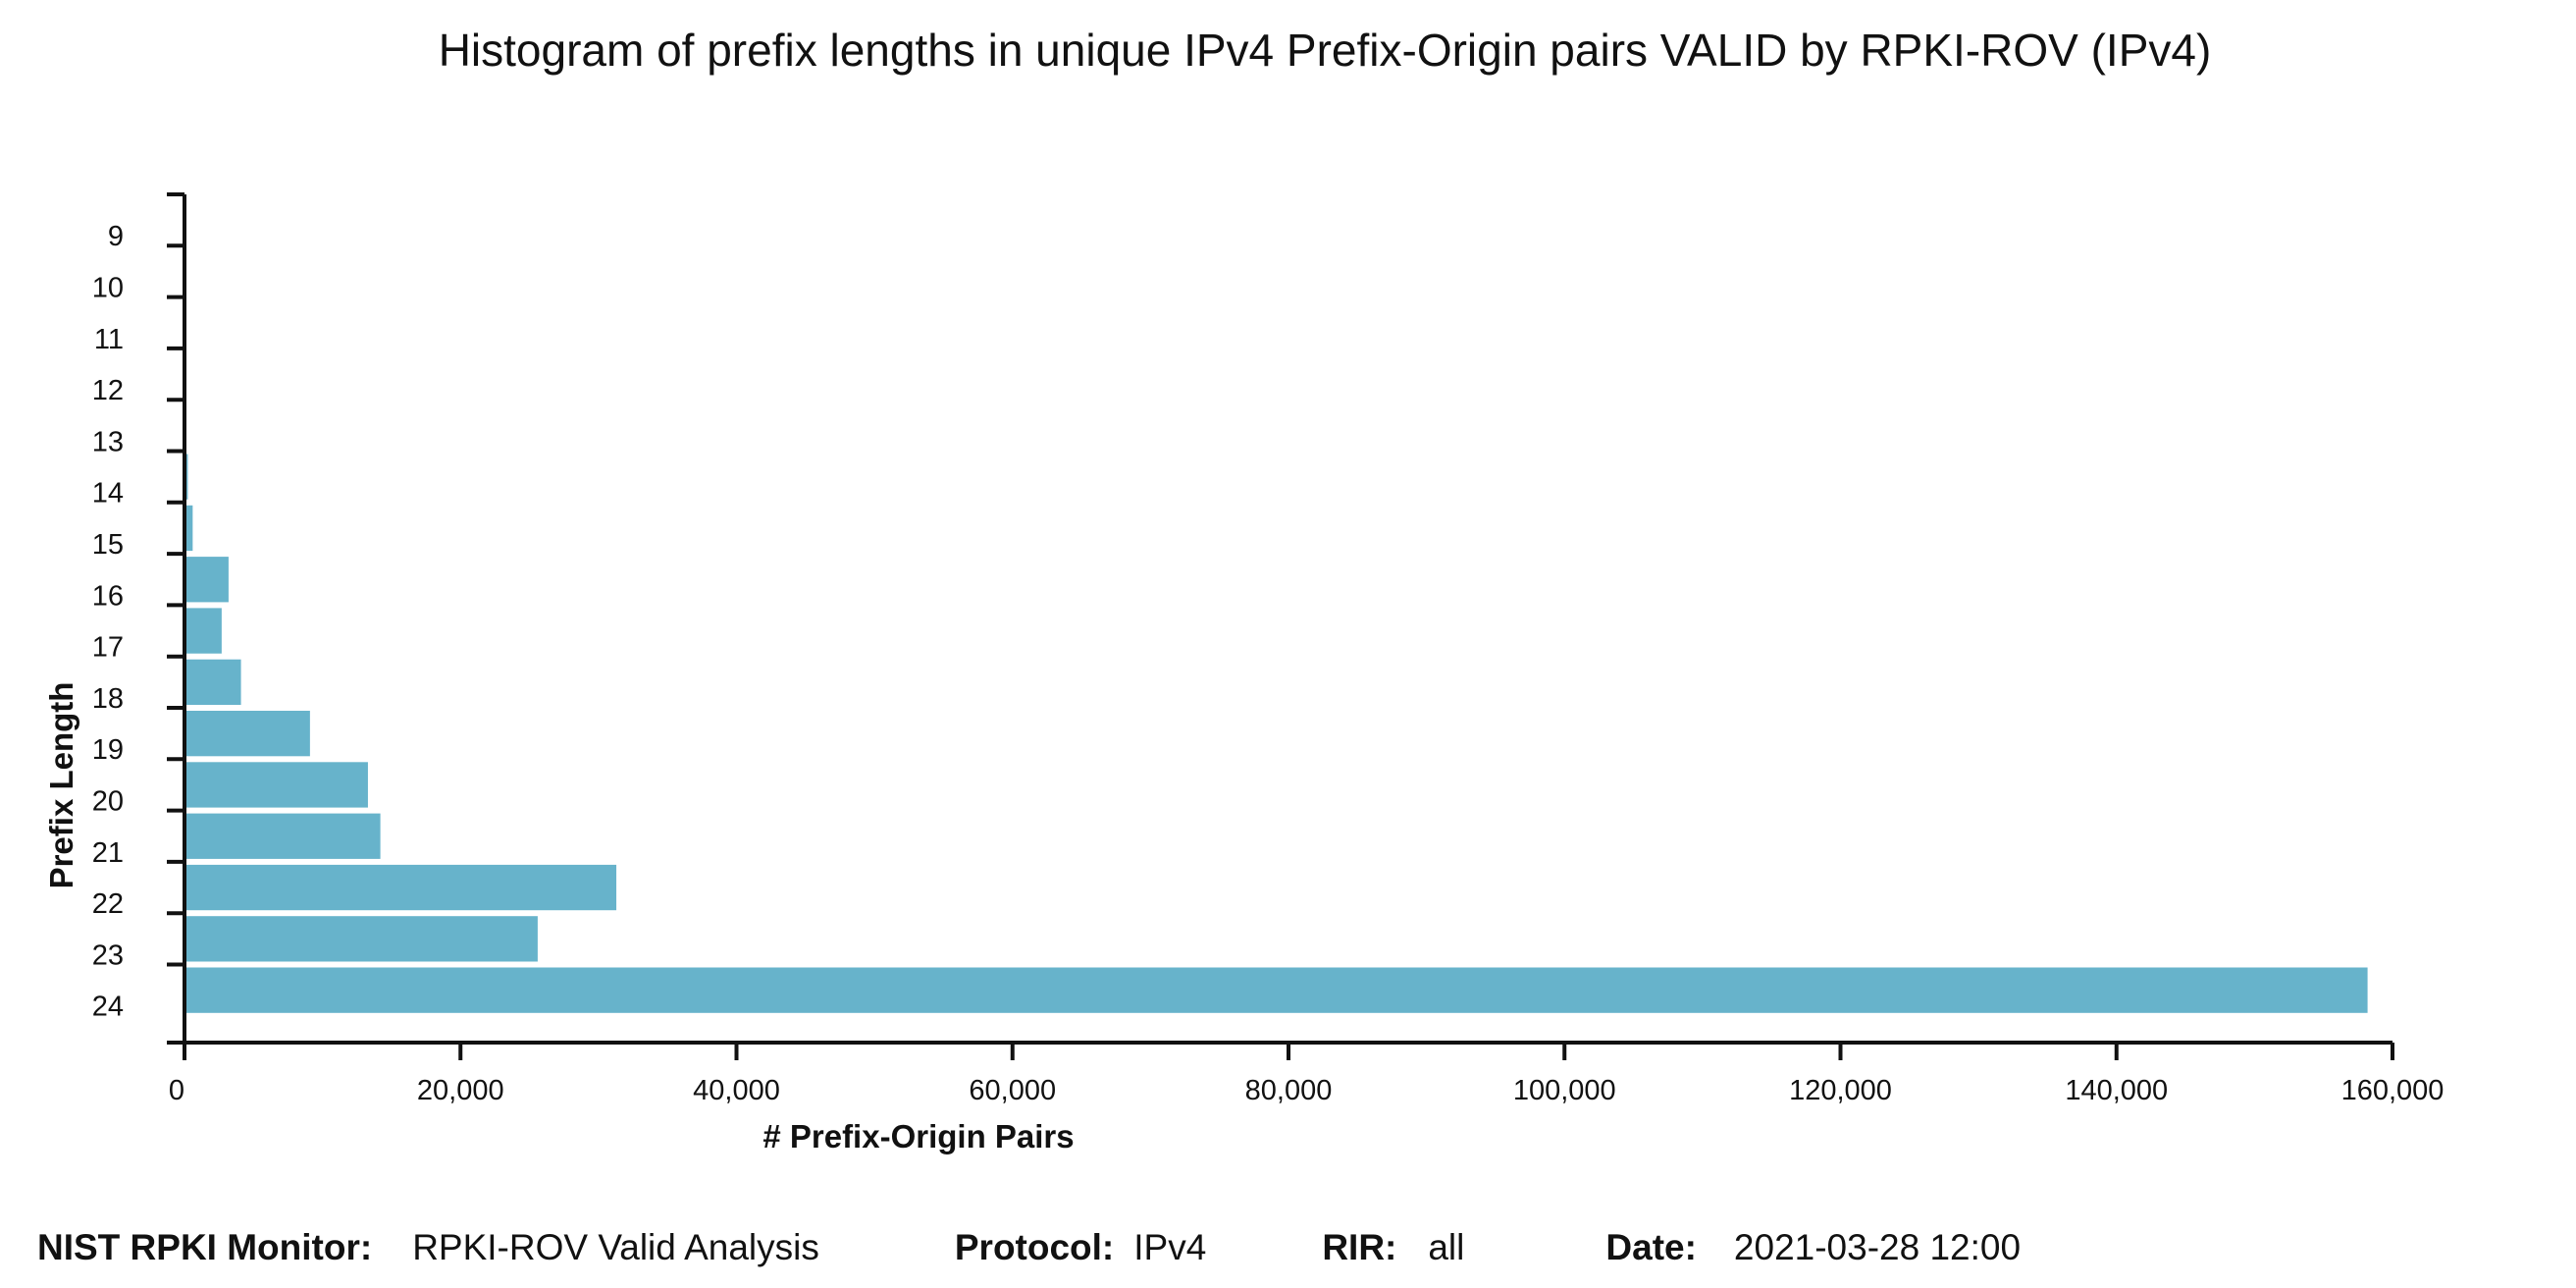 The image size is (2576, 1288). Describe the element at coordinates (1034, 1247) in the screenshot. I see `footer-protocol-key: Protocol:` at that location.